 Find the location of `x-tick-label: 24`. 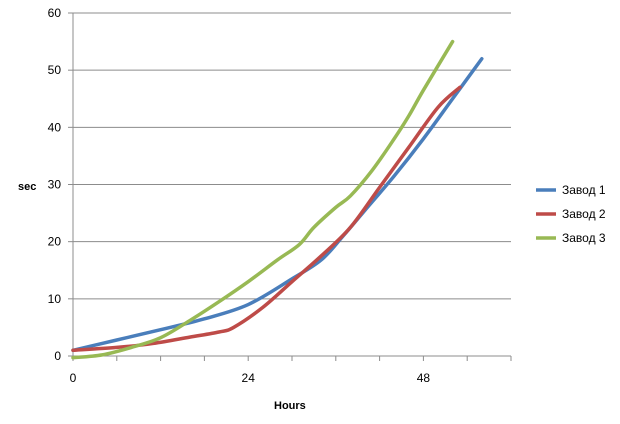

x-tick-label: 24 is located at coordinates (249, 378).